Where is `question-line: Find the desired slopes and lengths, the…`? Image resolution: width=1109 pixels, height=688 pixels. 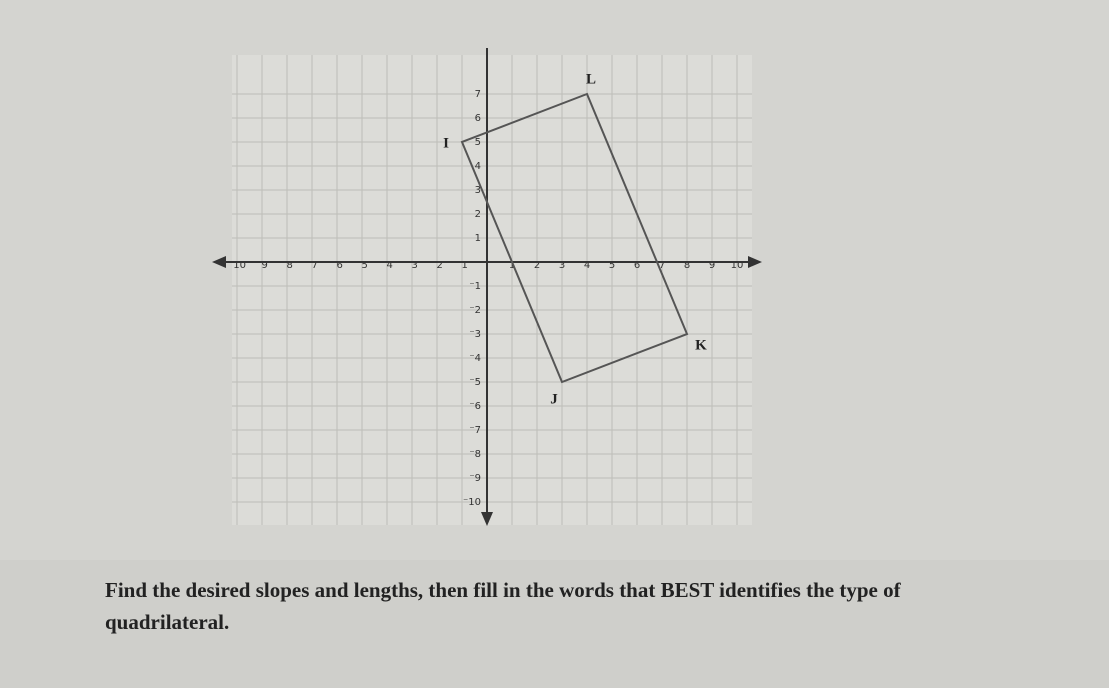
question-line: Find the desired slopes and lengths, the… is located at coordinates (503, 590).